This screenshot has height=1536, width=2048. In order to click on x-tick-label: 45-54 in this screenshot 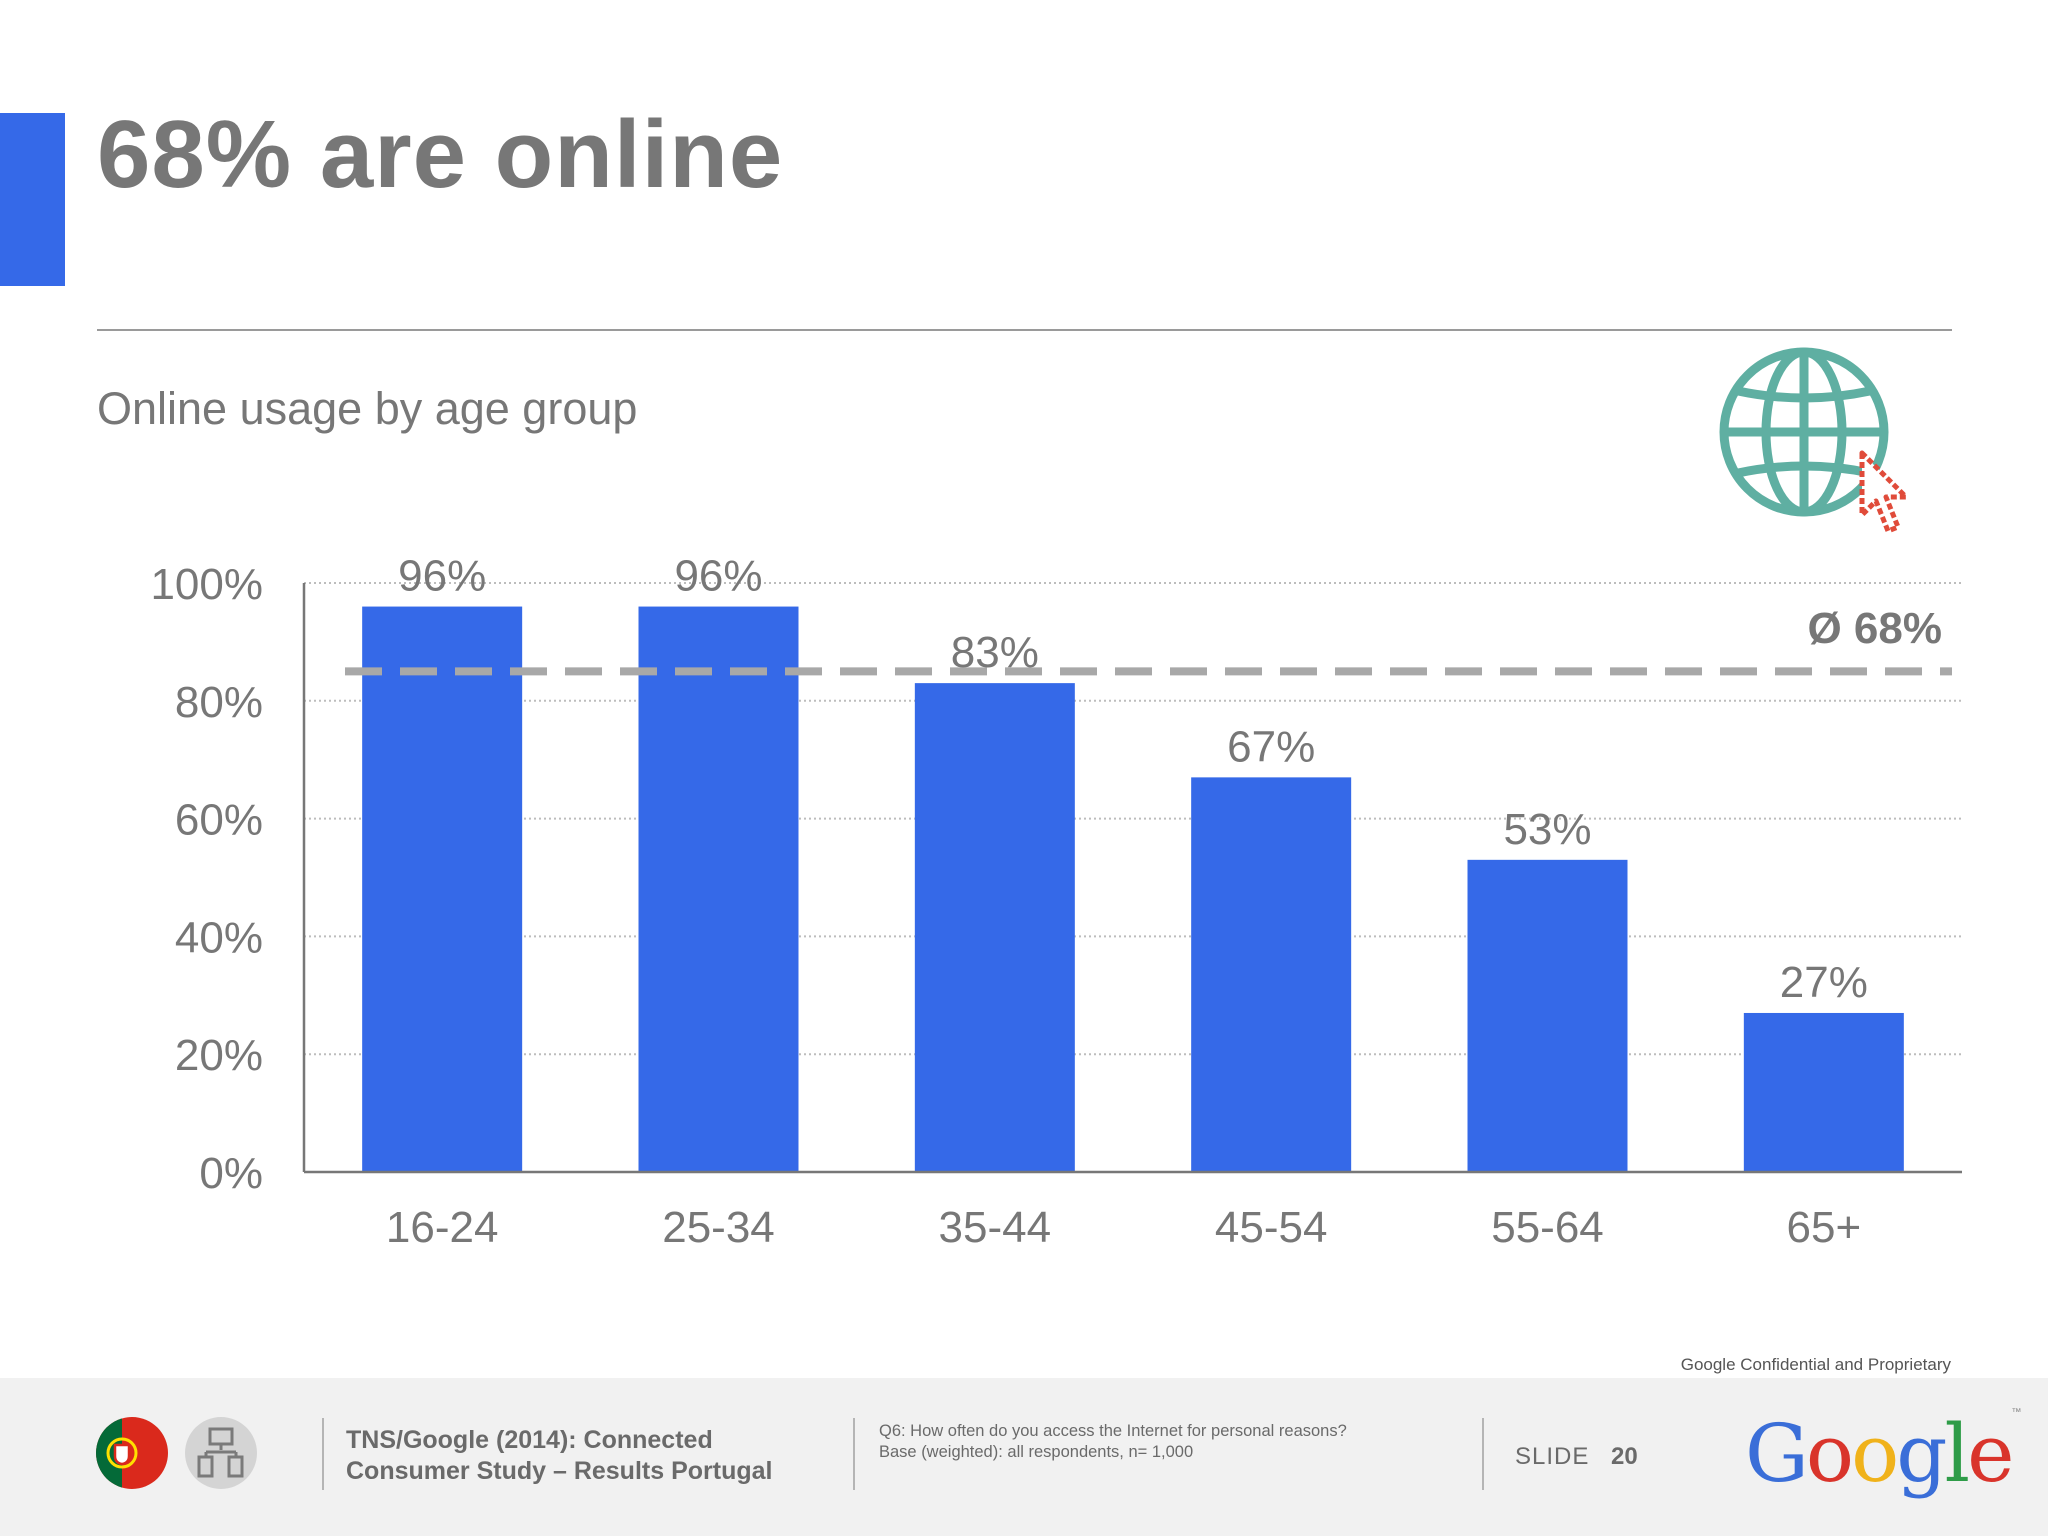, I will do `click(1271, 1227)`.